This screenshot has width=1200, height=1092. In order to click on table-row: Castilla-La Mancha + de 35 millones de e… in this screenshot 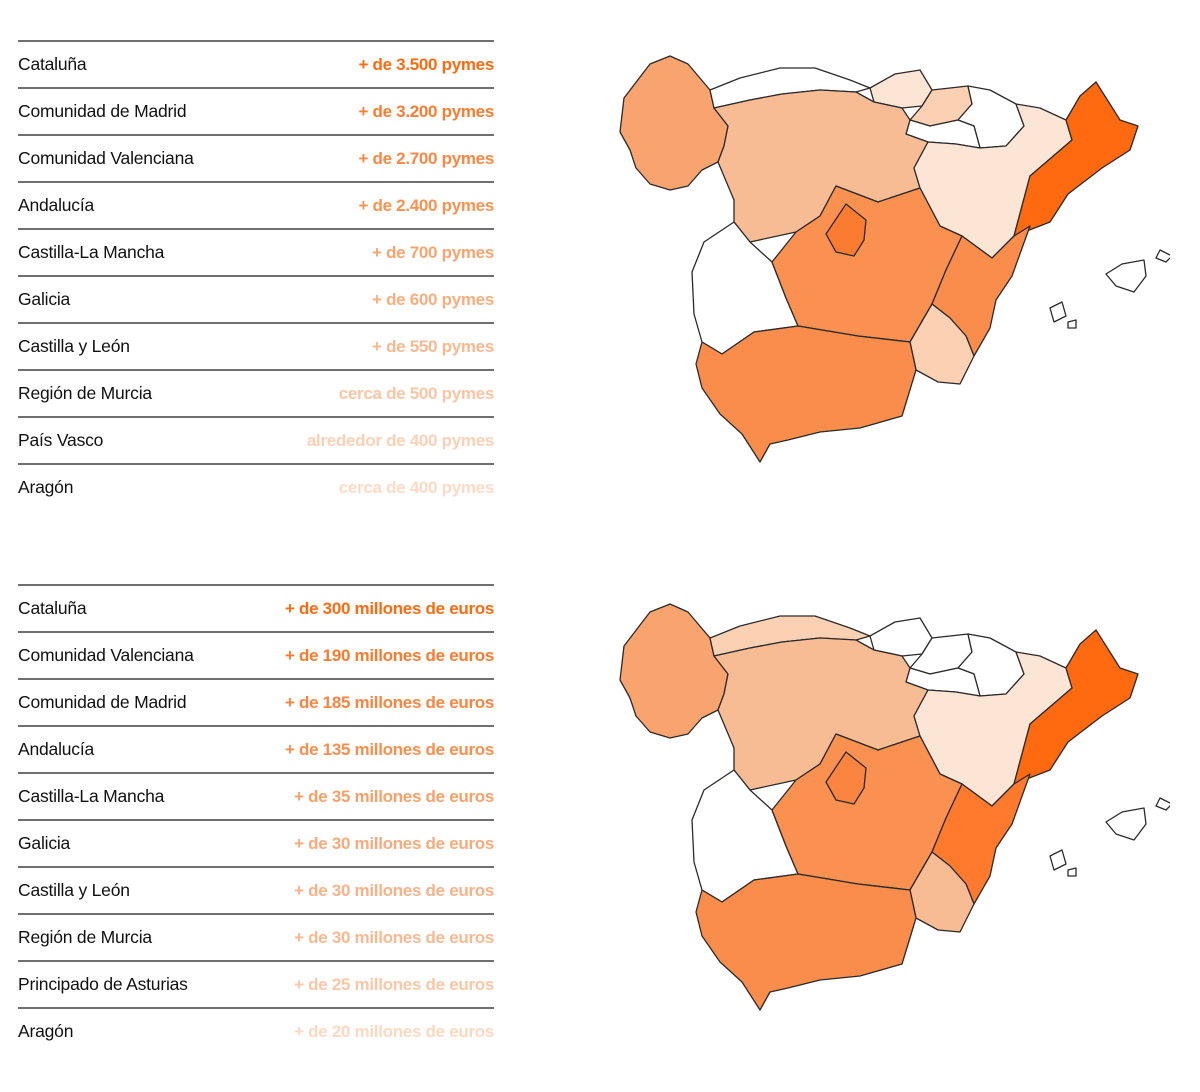, I will do `click(256, 795)`.